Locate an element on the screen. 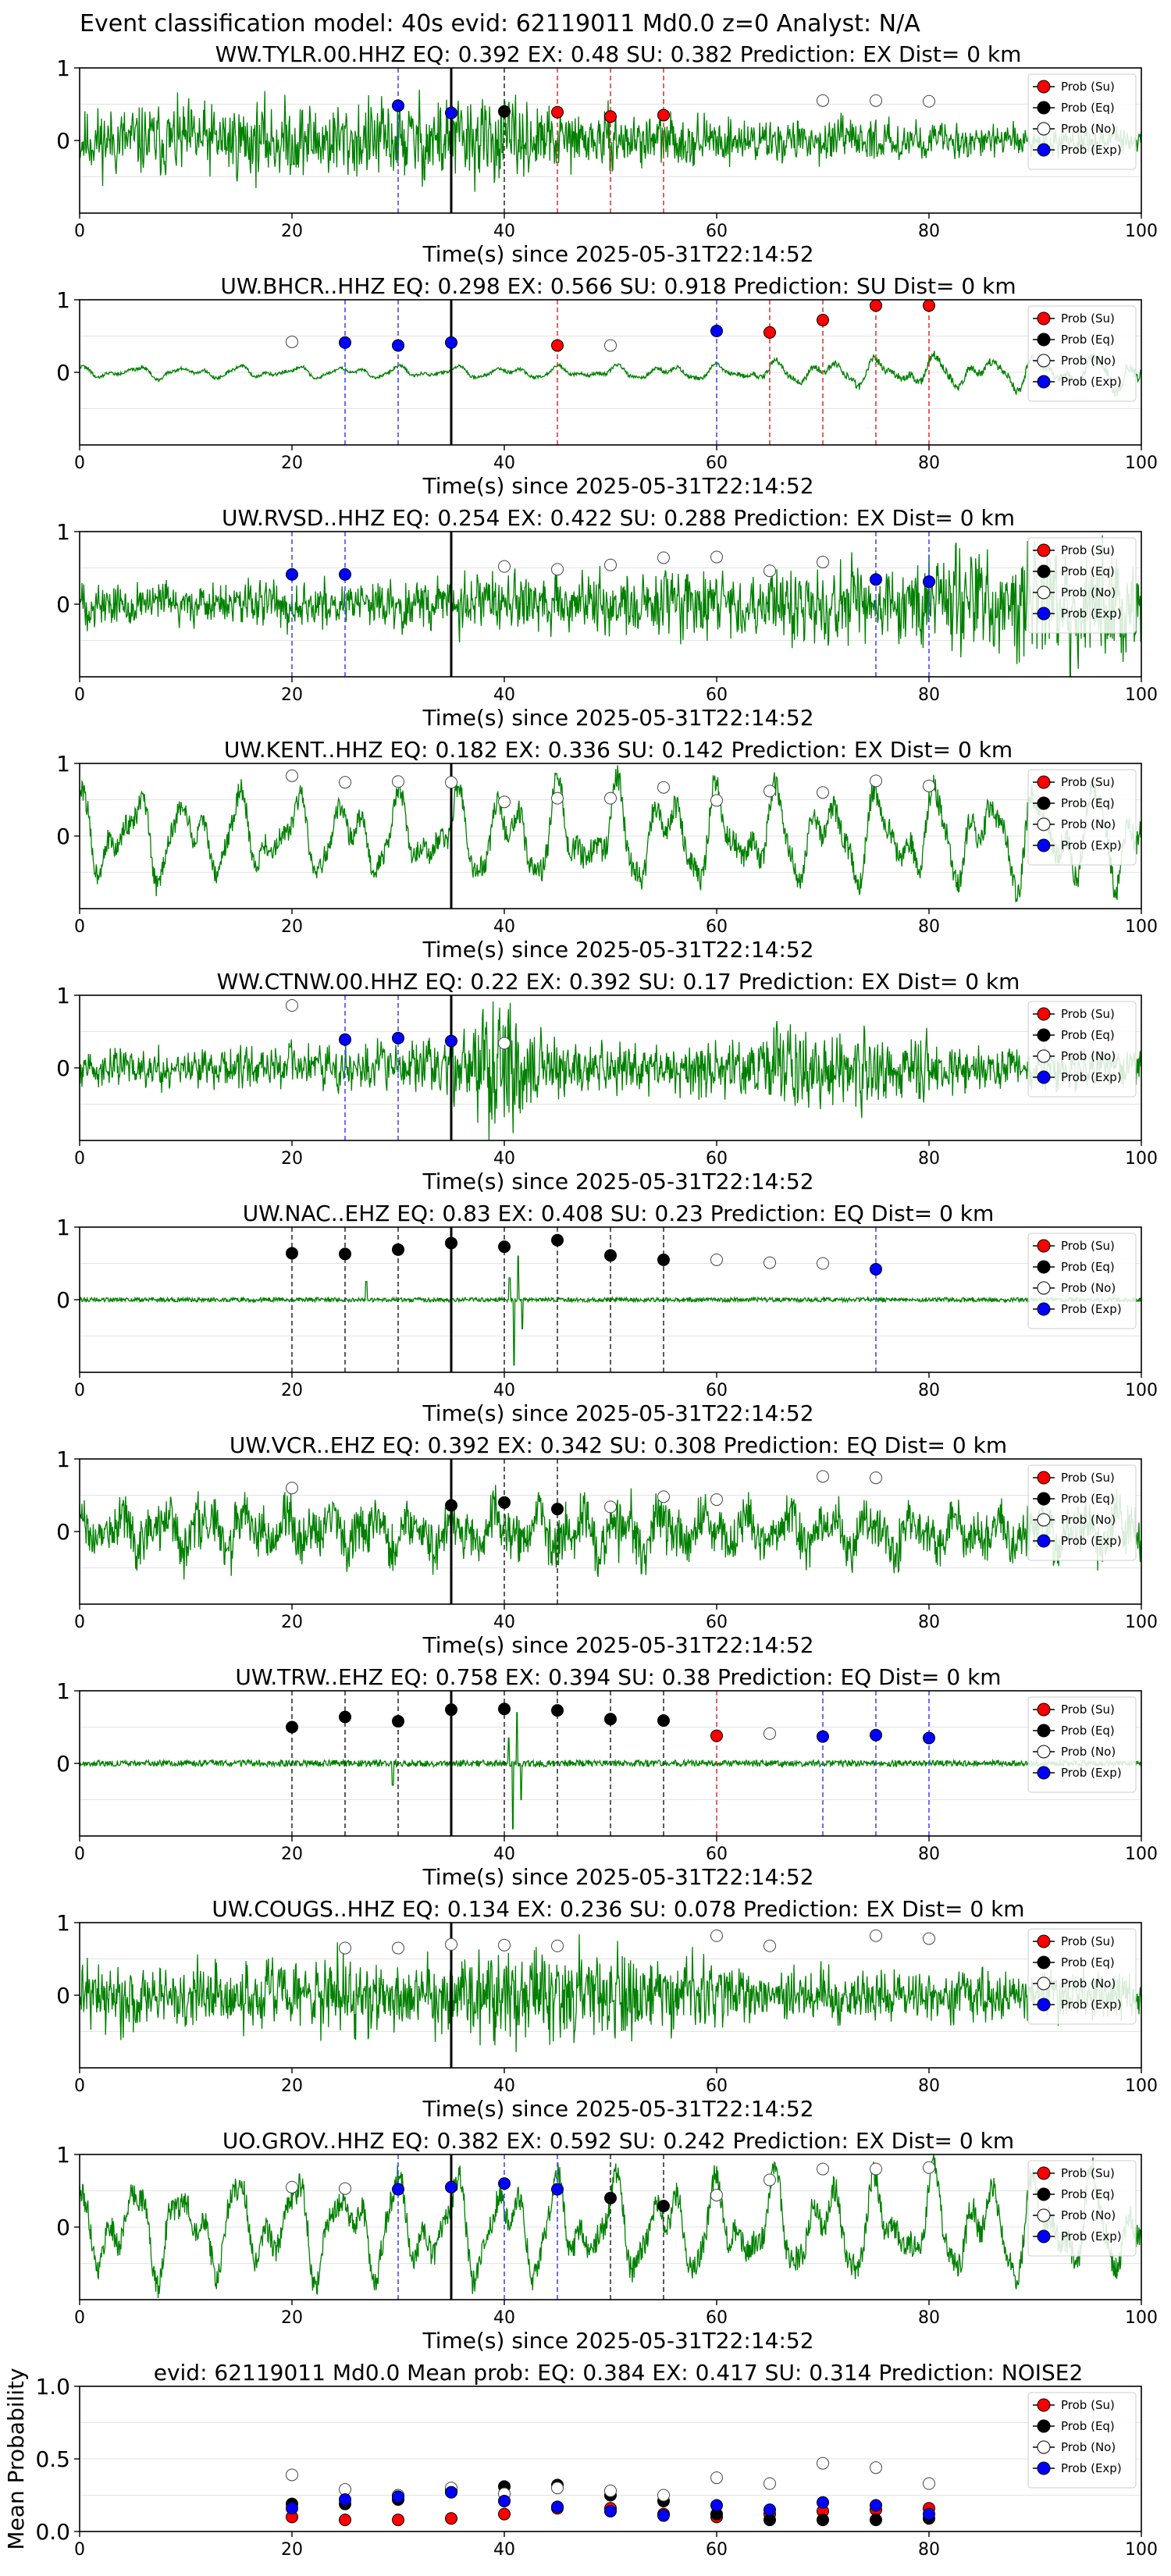 This screenshot has width=1171, height=2576. mean-point-no is located at coordinates (663, 2495).